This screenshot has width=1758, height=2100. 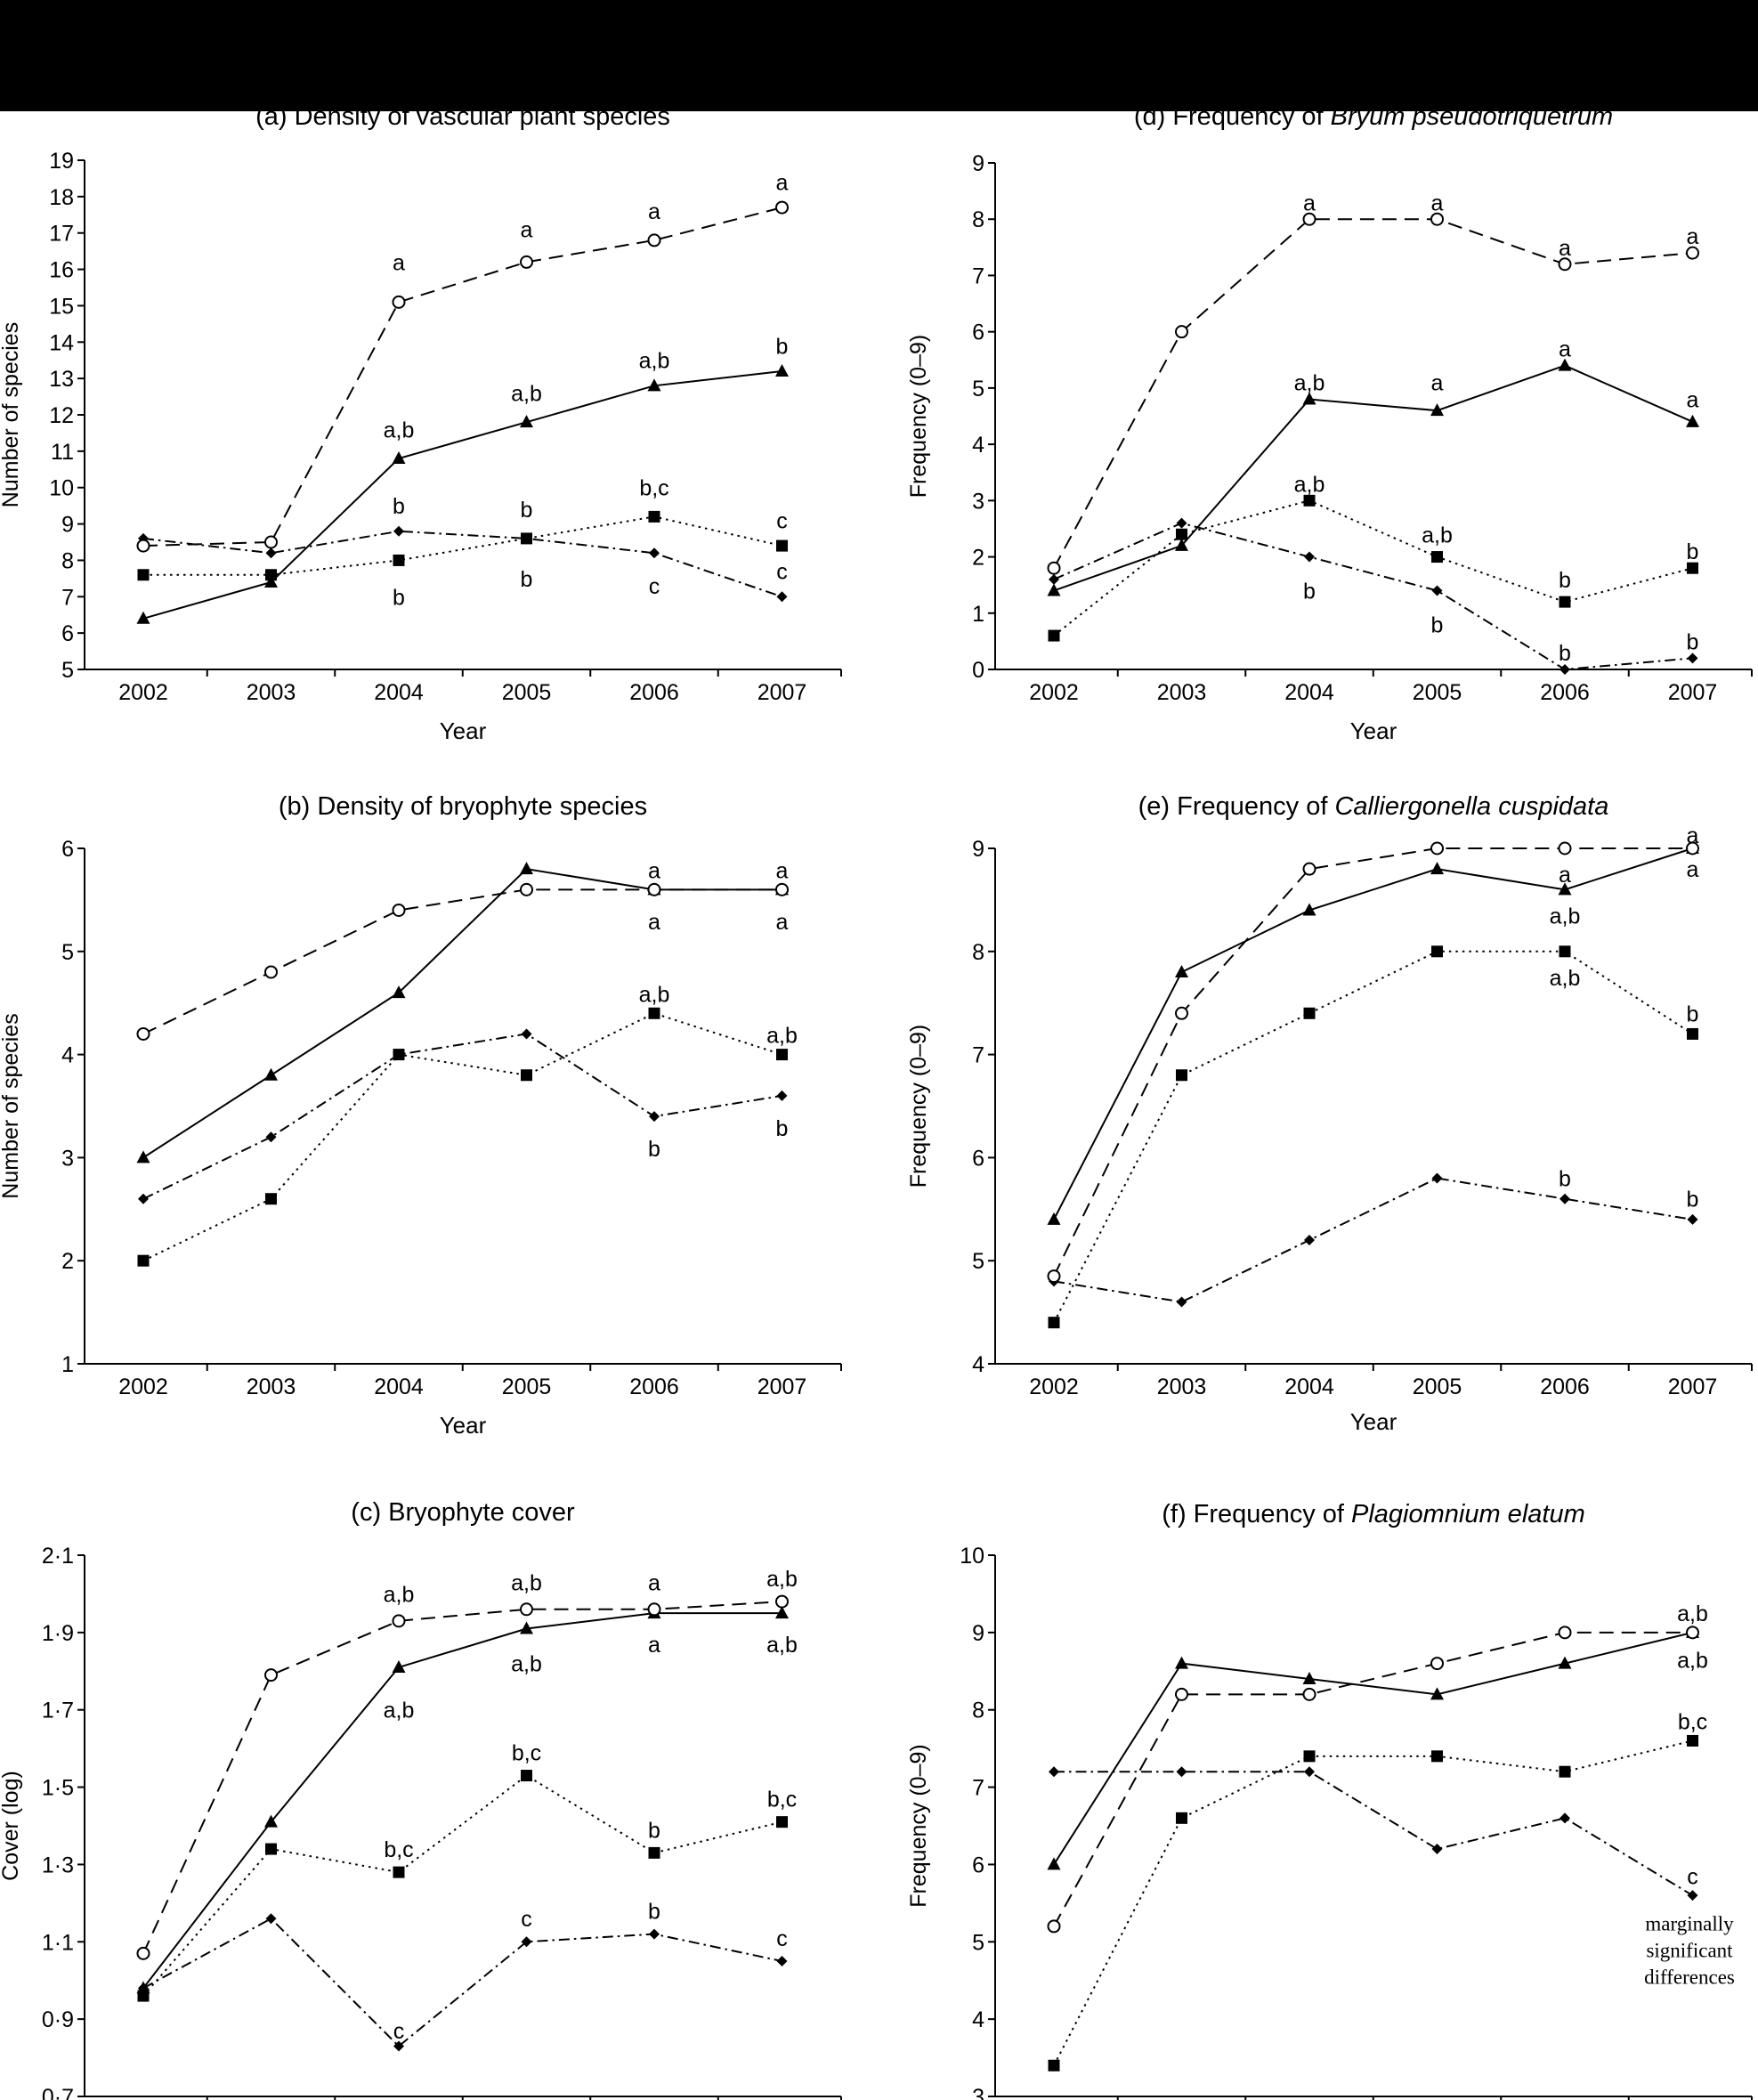 I want to click on chart-title: (d) Frequency of Bryum pseudotriquetrum, so click(x=1373, y=116).